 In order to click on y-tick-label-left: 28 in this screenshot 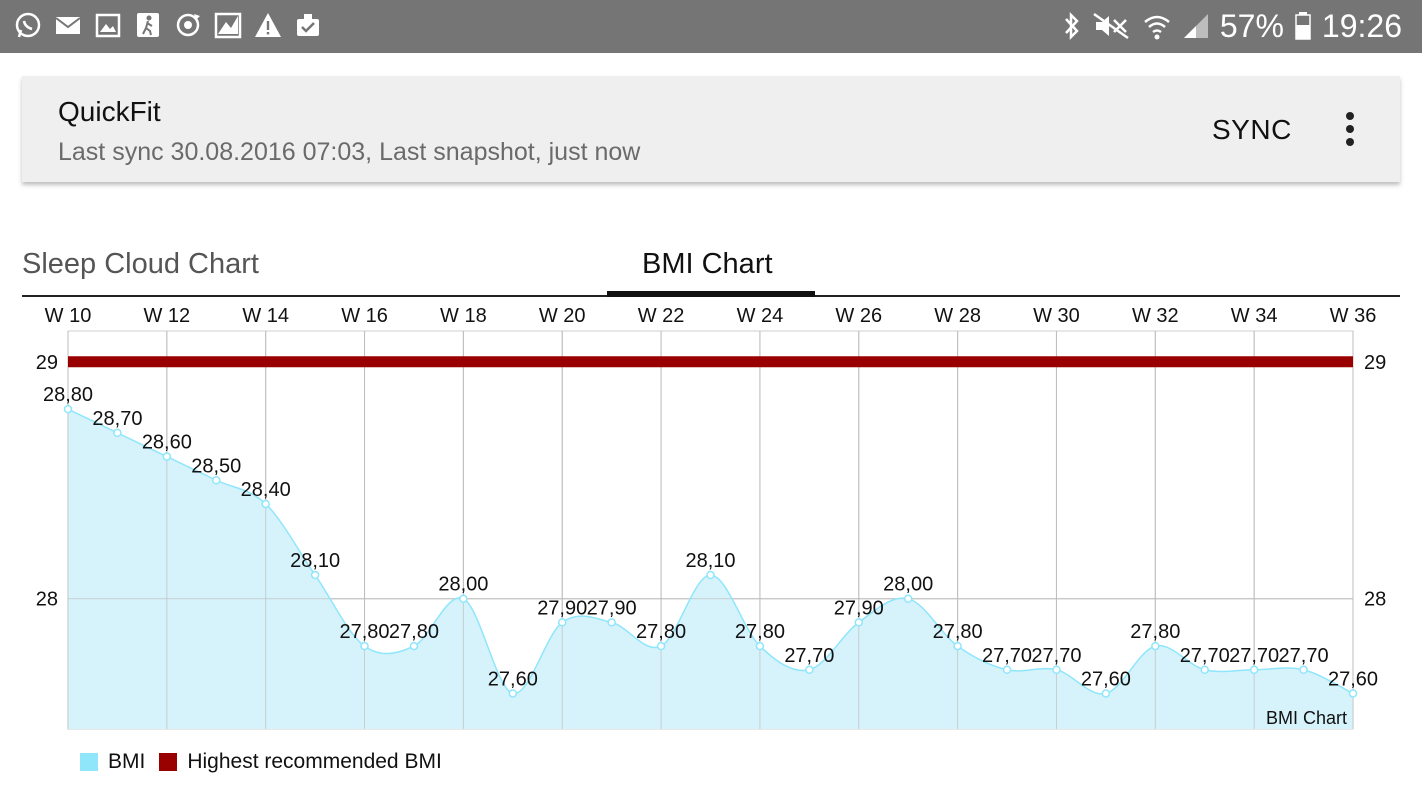, I will do `click(47, 600)`.